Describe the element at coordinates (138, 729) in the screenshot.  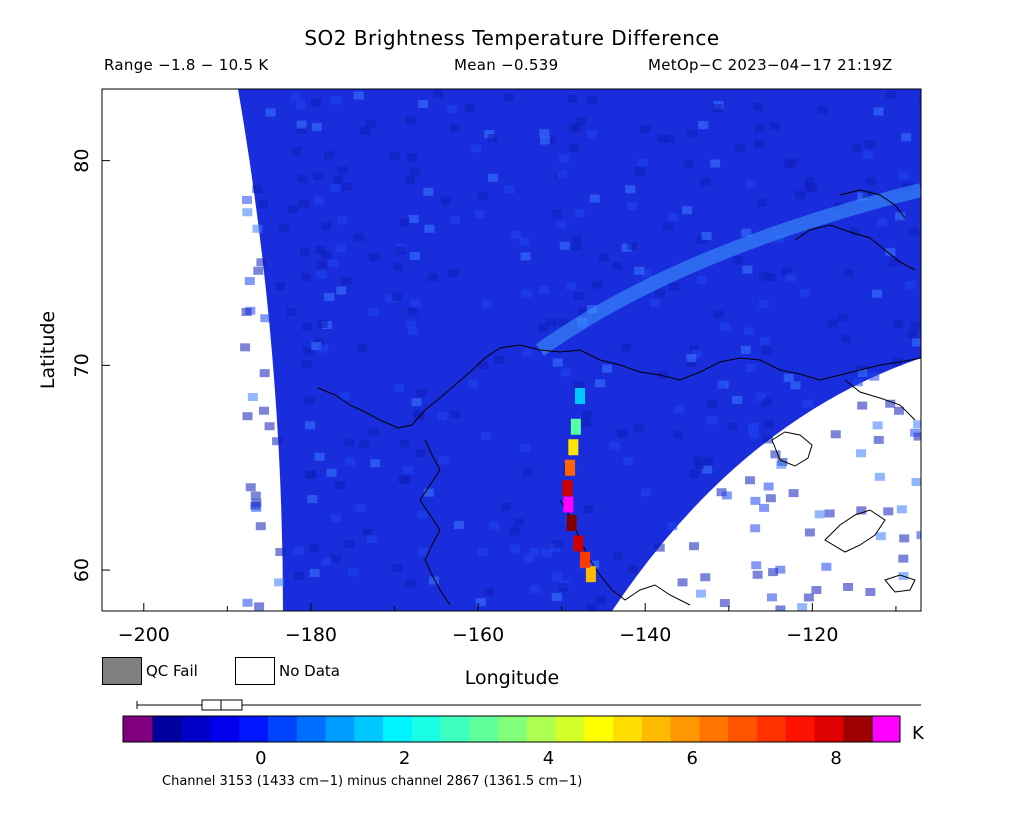
I see `colorbar-under-swatch` at that location.